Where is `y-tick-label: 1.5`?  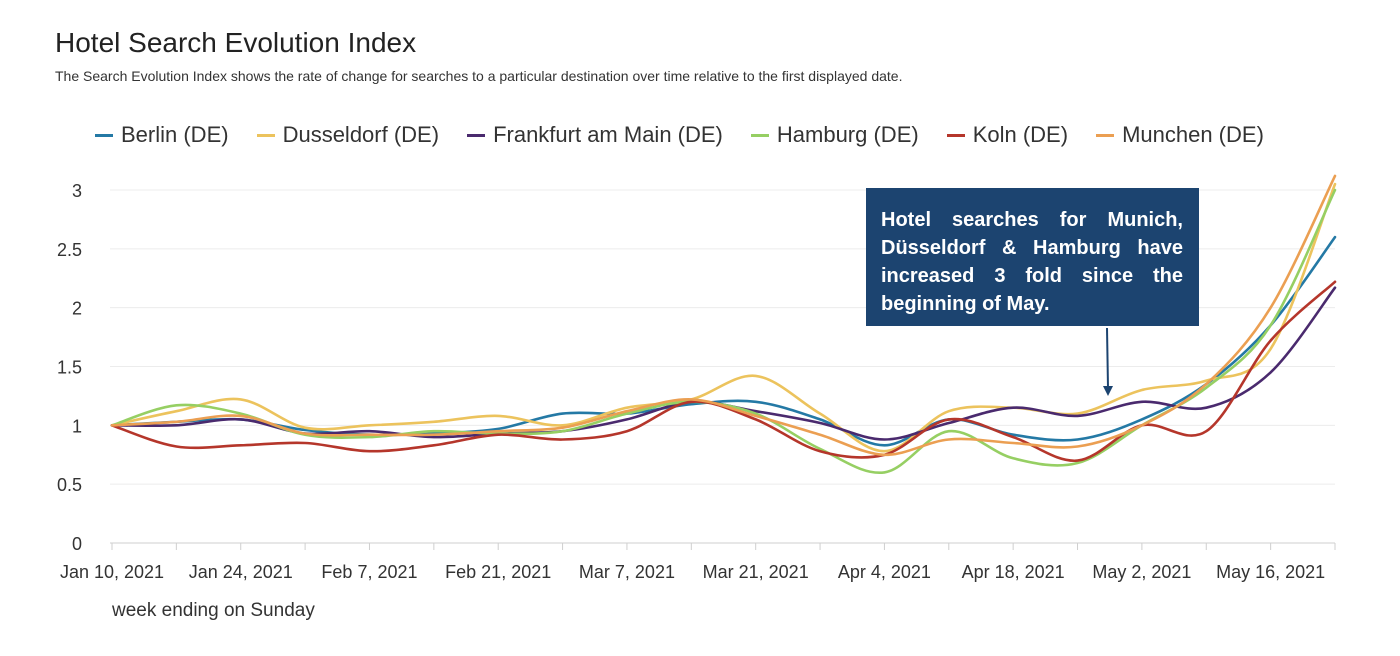
y-tick-label: 1.5 is located at coordinates (69, 368).